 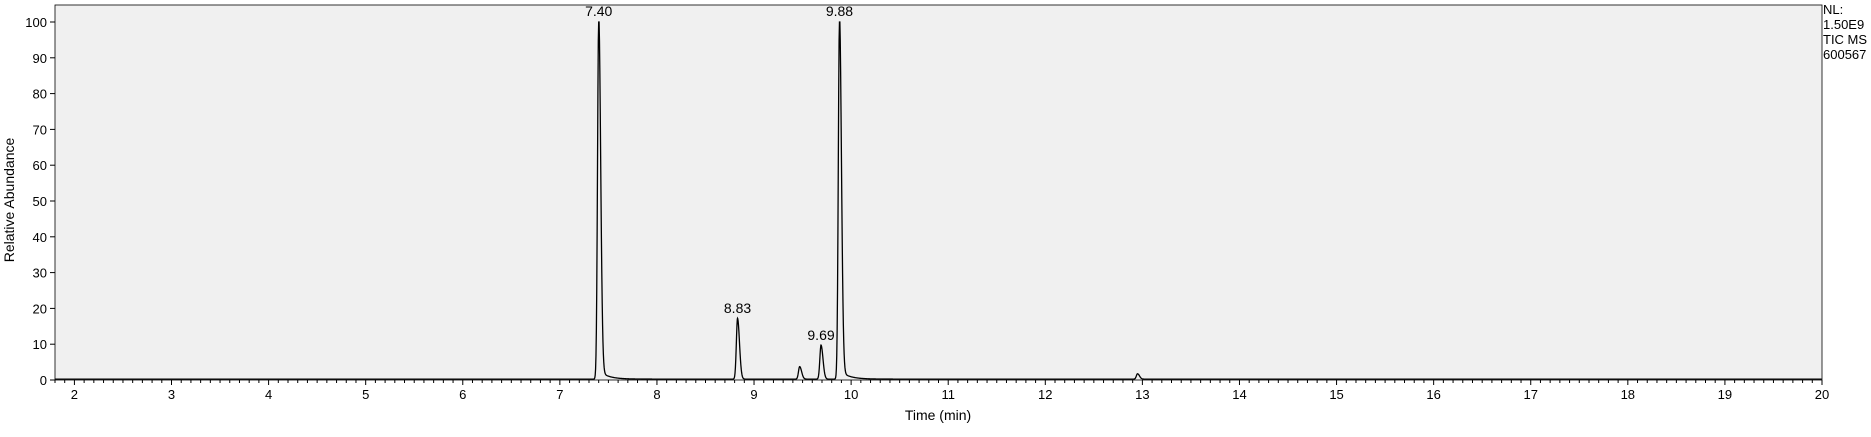 What do you see at coordinates (268, 394) in the screenshot?
I see `x-tick-label: 4` at bounding box center [268, 394].